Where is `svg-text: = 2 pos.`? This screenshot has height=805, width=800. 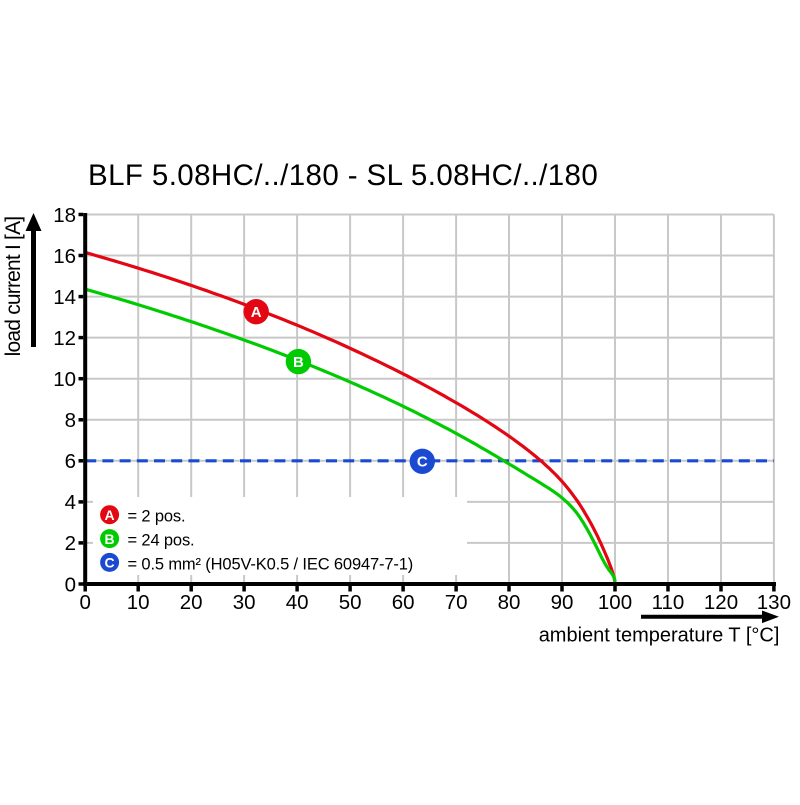
svg-text: = 2 pos. is located at coordinates (157, 517).